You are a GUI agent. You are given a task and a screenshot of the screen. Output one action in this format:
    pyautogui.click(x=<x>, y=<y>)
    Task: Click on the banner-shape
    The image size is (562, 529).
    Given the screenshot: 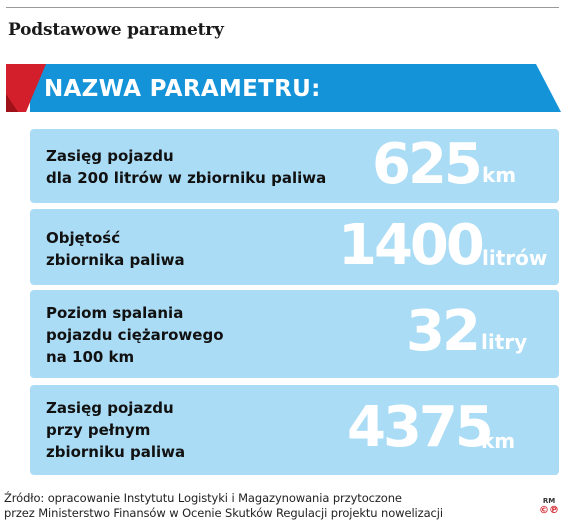 What is the action you would take?
    pyautogui.click(x=283, y=88)
    